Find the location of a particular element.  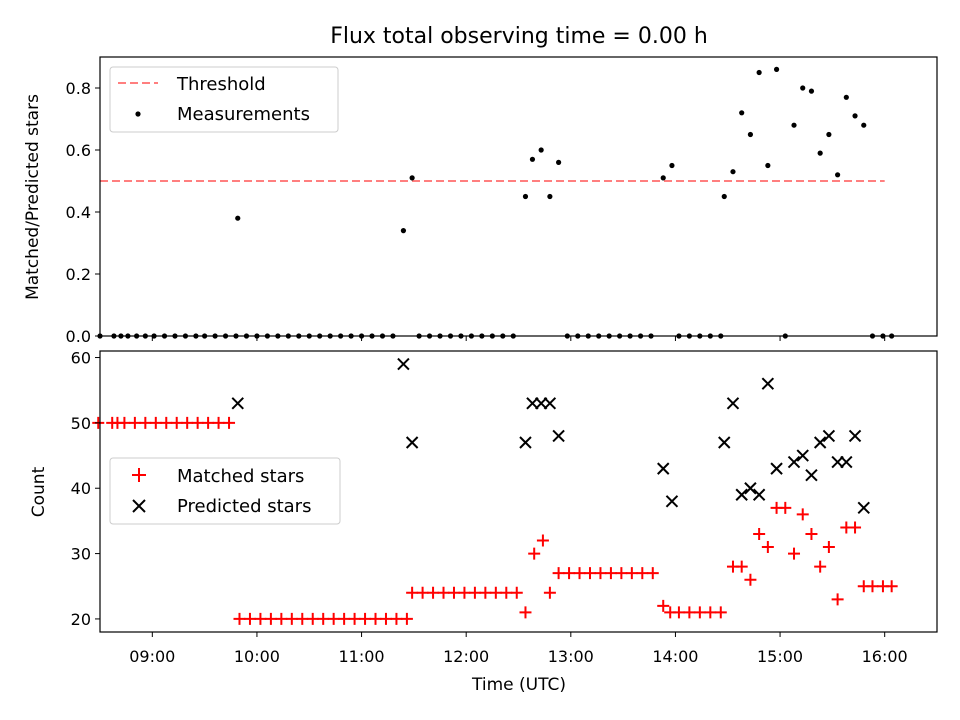

bottom-legend: Matched stars Predicted stars is located at coordinates (225, 491).